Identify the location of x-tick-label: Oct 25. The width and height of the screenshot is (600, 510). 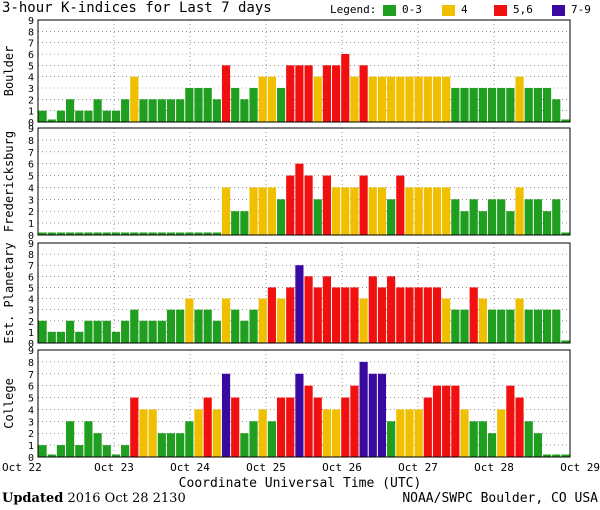
(266, 467).